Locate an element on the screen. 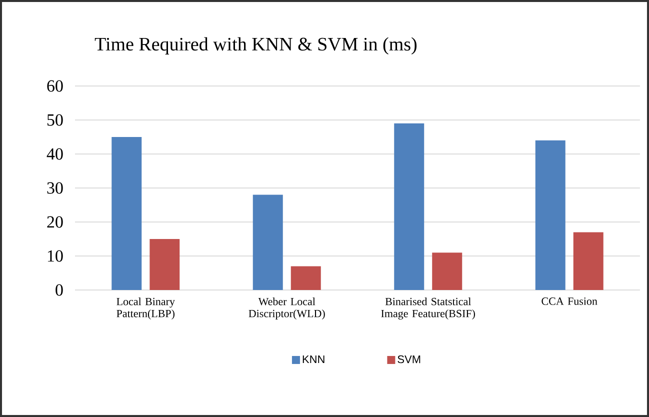 Image resolution: width=649 pixels, height=417 pixels. y-tick-label: 40 is located at coordinates (54, 154).